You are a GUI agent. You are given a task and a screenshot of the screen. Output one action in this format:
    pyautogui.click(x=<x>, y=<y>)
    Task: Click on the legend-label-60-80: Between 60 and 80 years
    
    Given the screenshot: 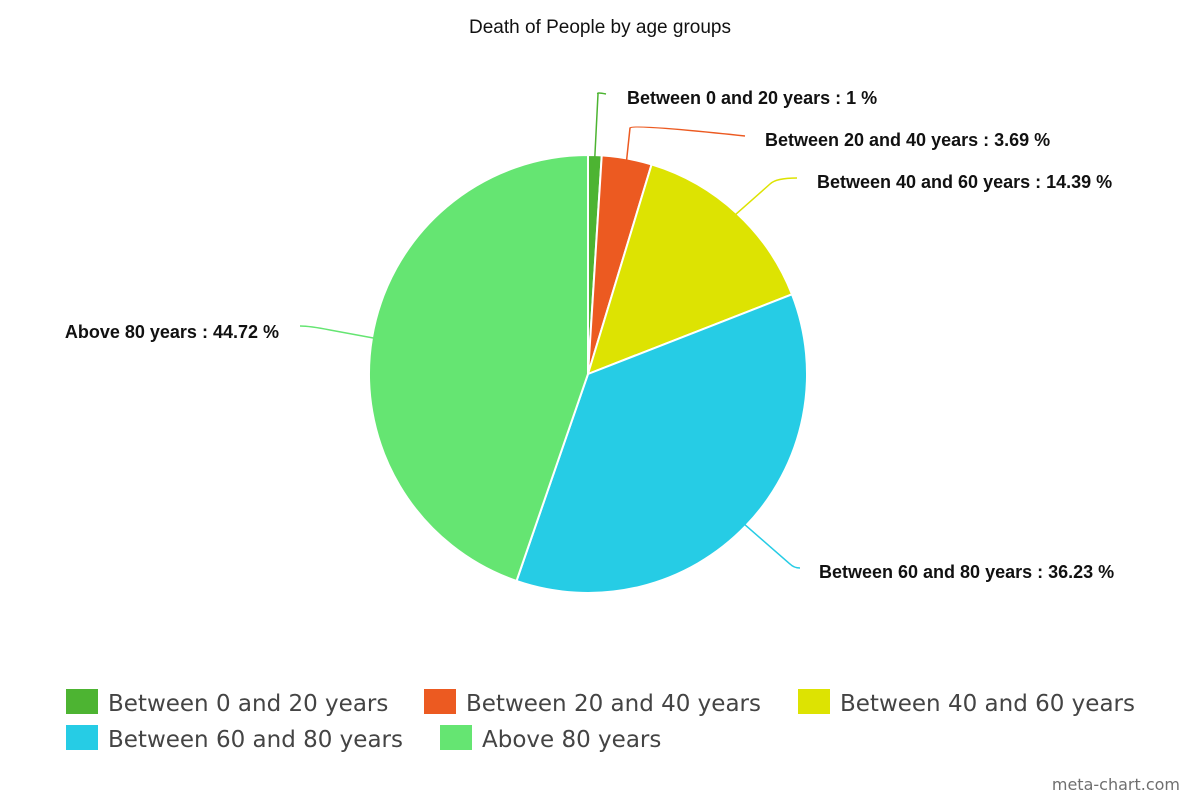 What is the action you would take?
    pyautogui.click(x=255, y=740)
    